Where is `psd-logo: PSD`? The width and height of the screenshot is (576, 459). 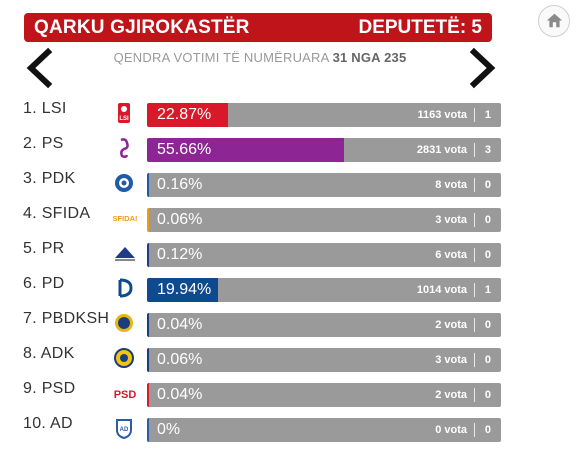
psd-logo: PSD is located at coordinates (124, 392).